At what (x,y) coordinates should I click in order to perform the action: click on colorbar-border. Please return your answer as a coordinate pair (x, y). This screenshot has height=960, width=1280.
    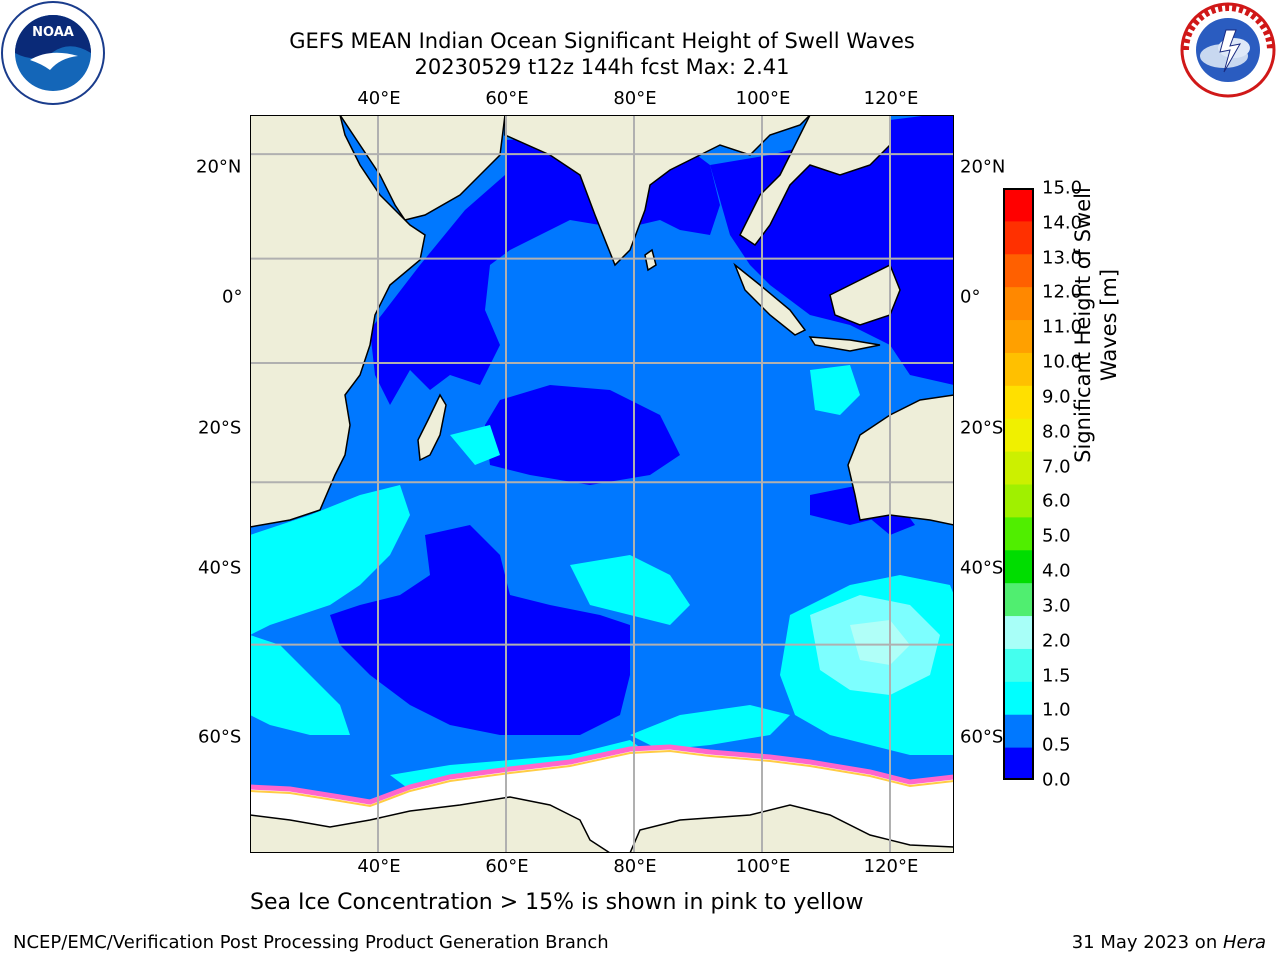
    Looking at the image, I should click on (1018, 484).